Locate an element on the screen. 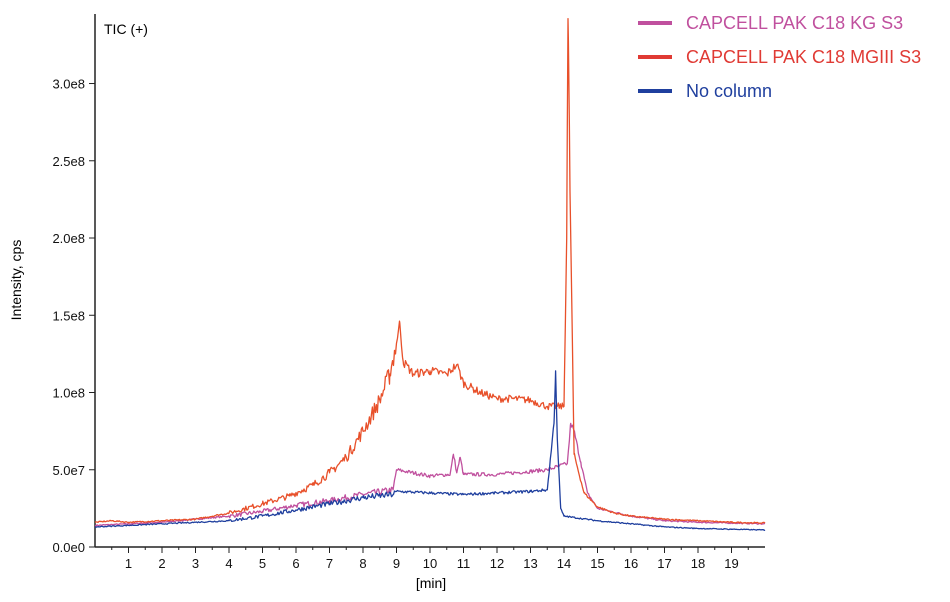  y-tick-label: 2.5e8 is located at coordinates (68, 161).